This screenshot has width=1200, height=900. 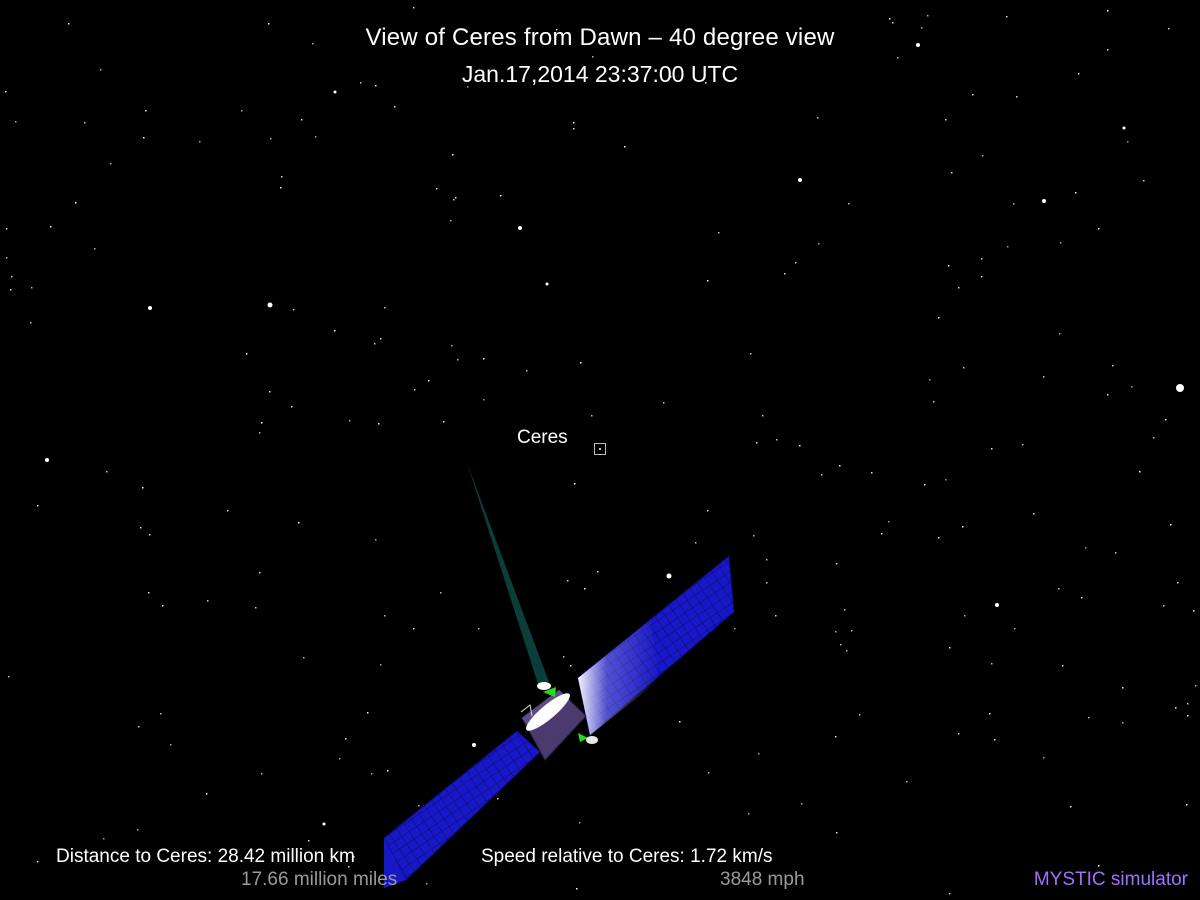 I want to click on distance-miles-readout: 17.66 million miles, so click(x=319, y=879).